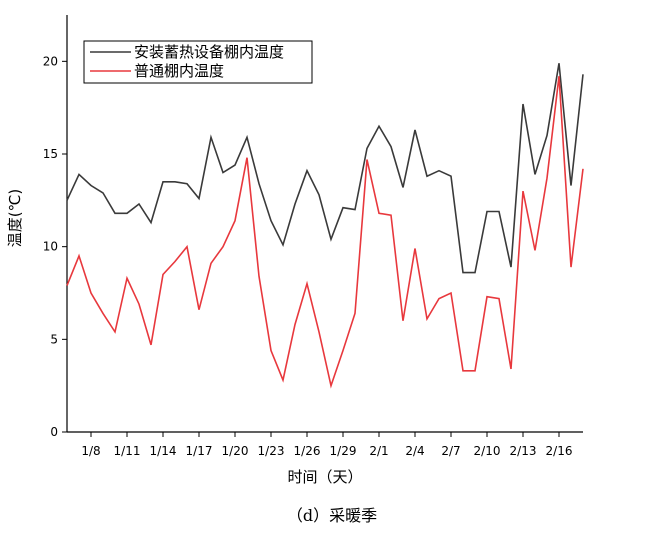 This screenshot has width=664, height=535. What do you see at coordinates (559, 451) in the screenshot?
I see `x-tick-label: 2/16` at bounding box center [559, 451].